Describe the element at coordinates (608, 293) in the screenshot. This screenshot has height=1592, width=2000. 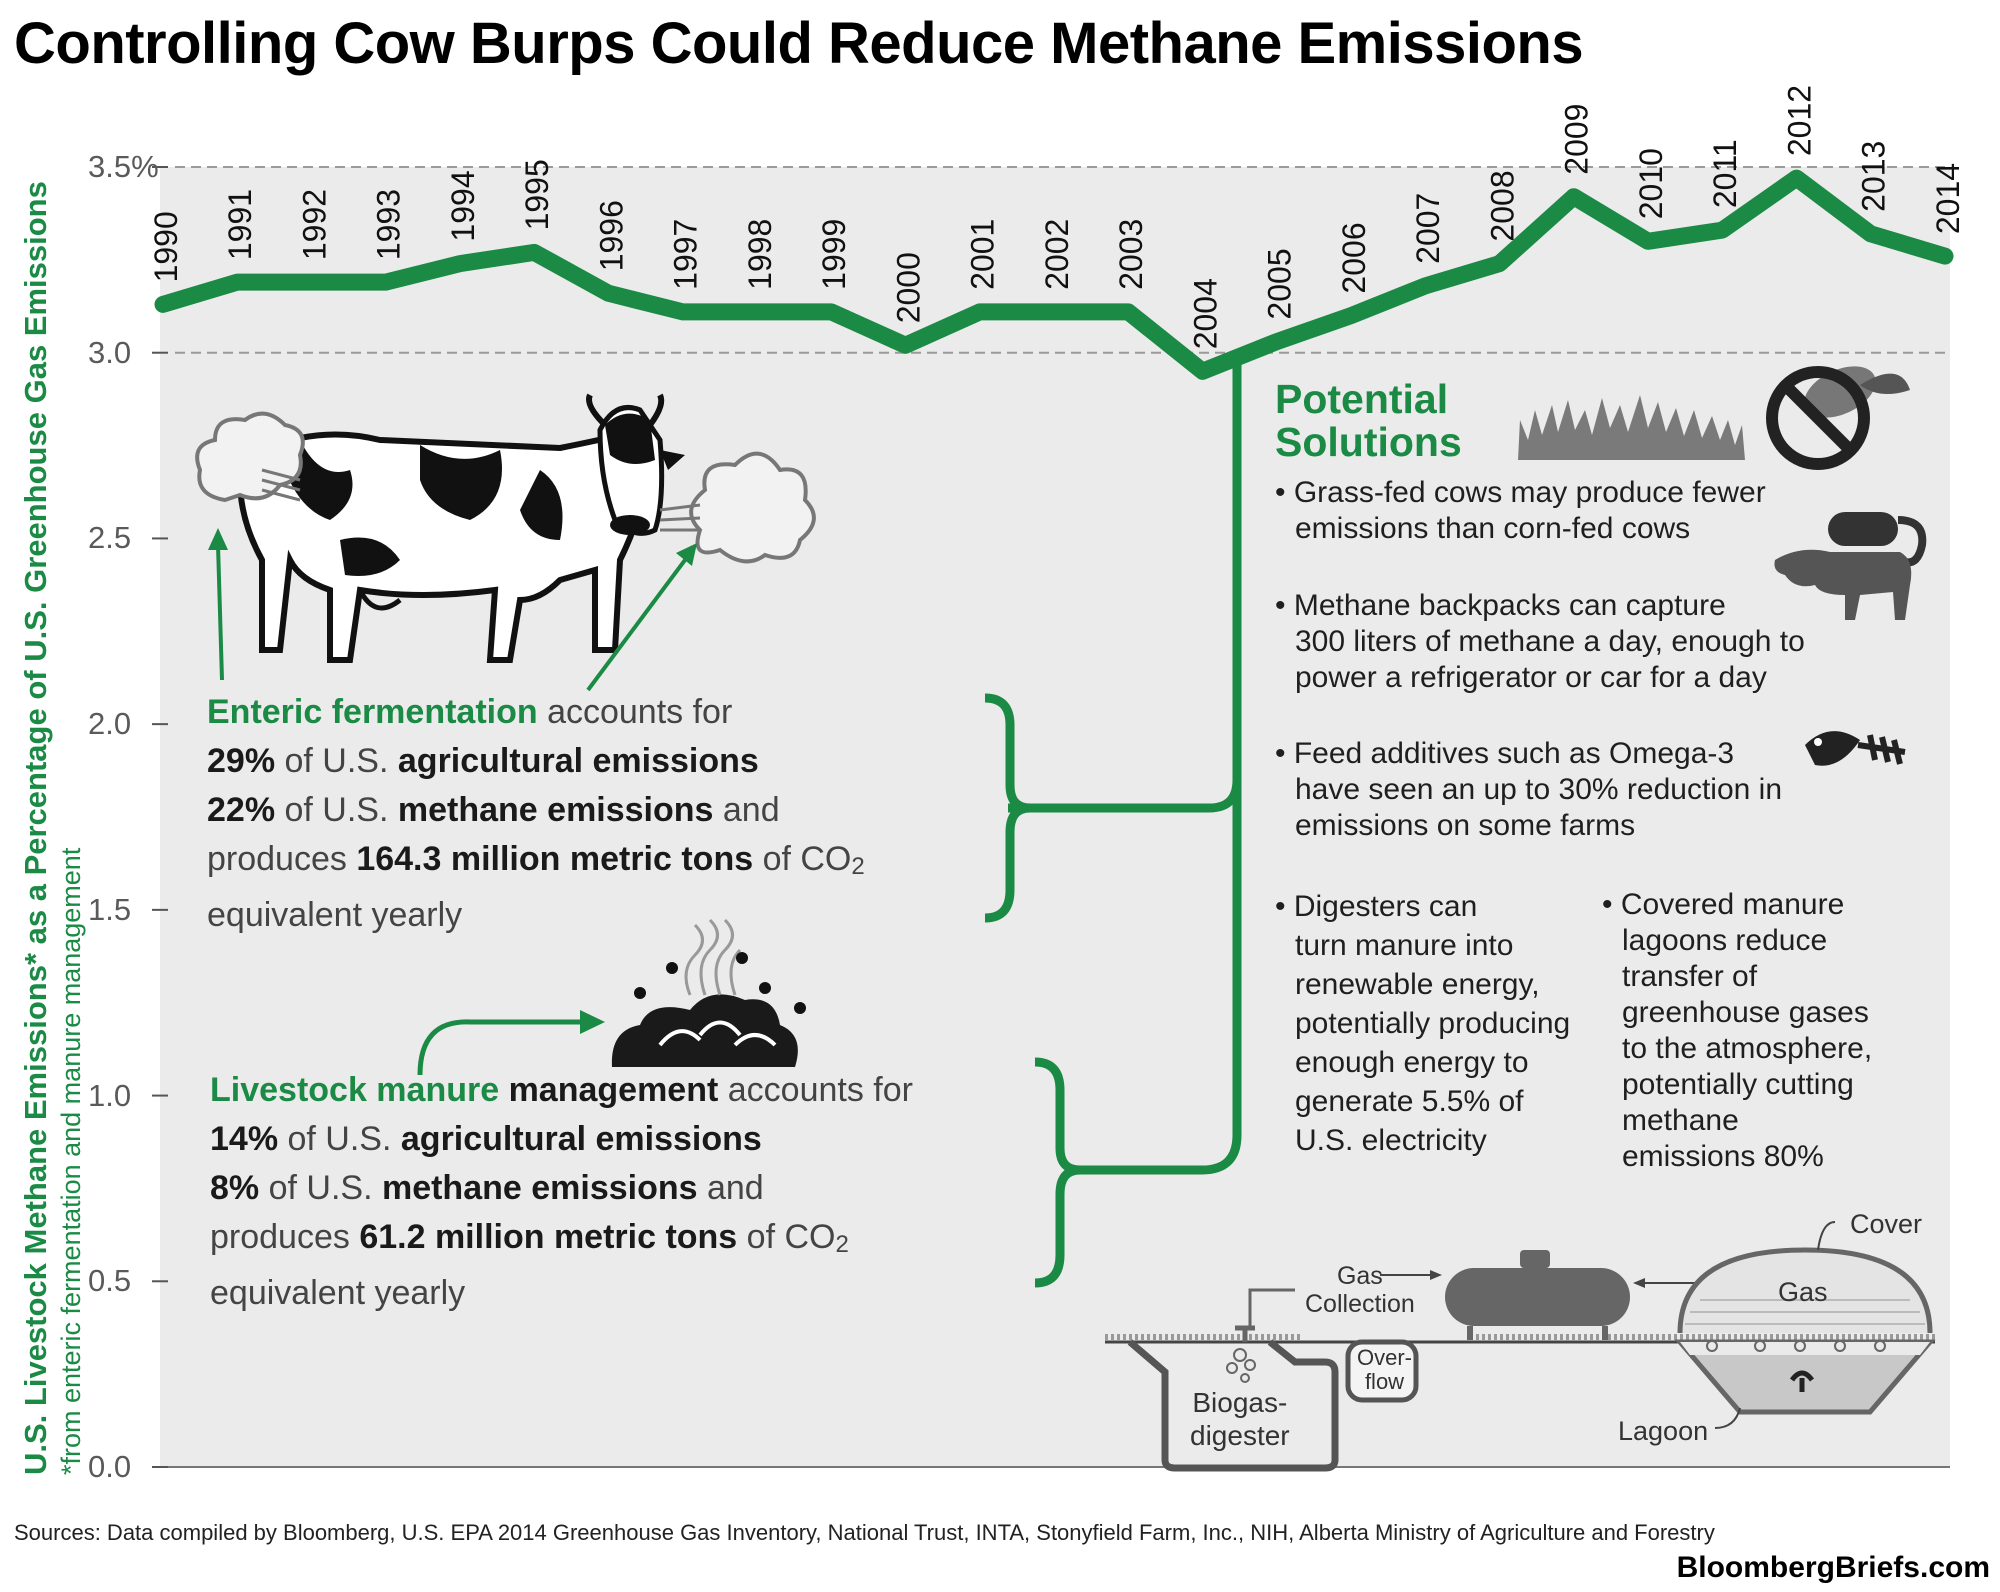
I see `data-point-1996` at that location.